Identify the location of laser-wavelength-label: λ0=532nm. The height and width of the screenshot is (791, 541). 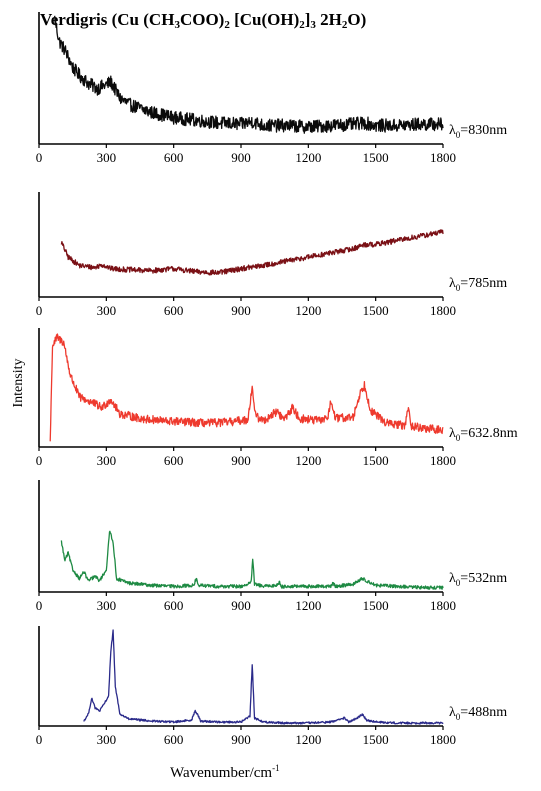
(478, 579).